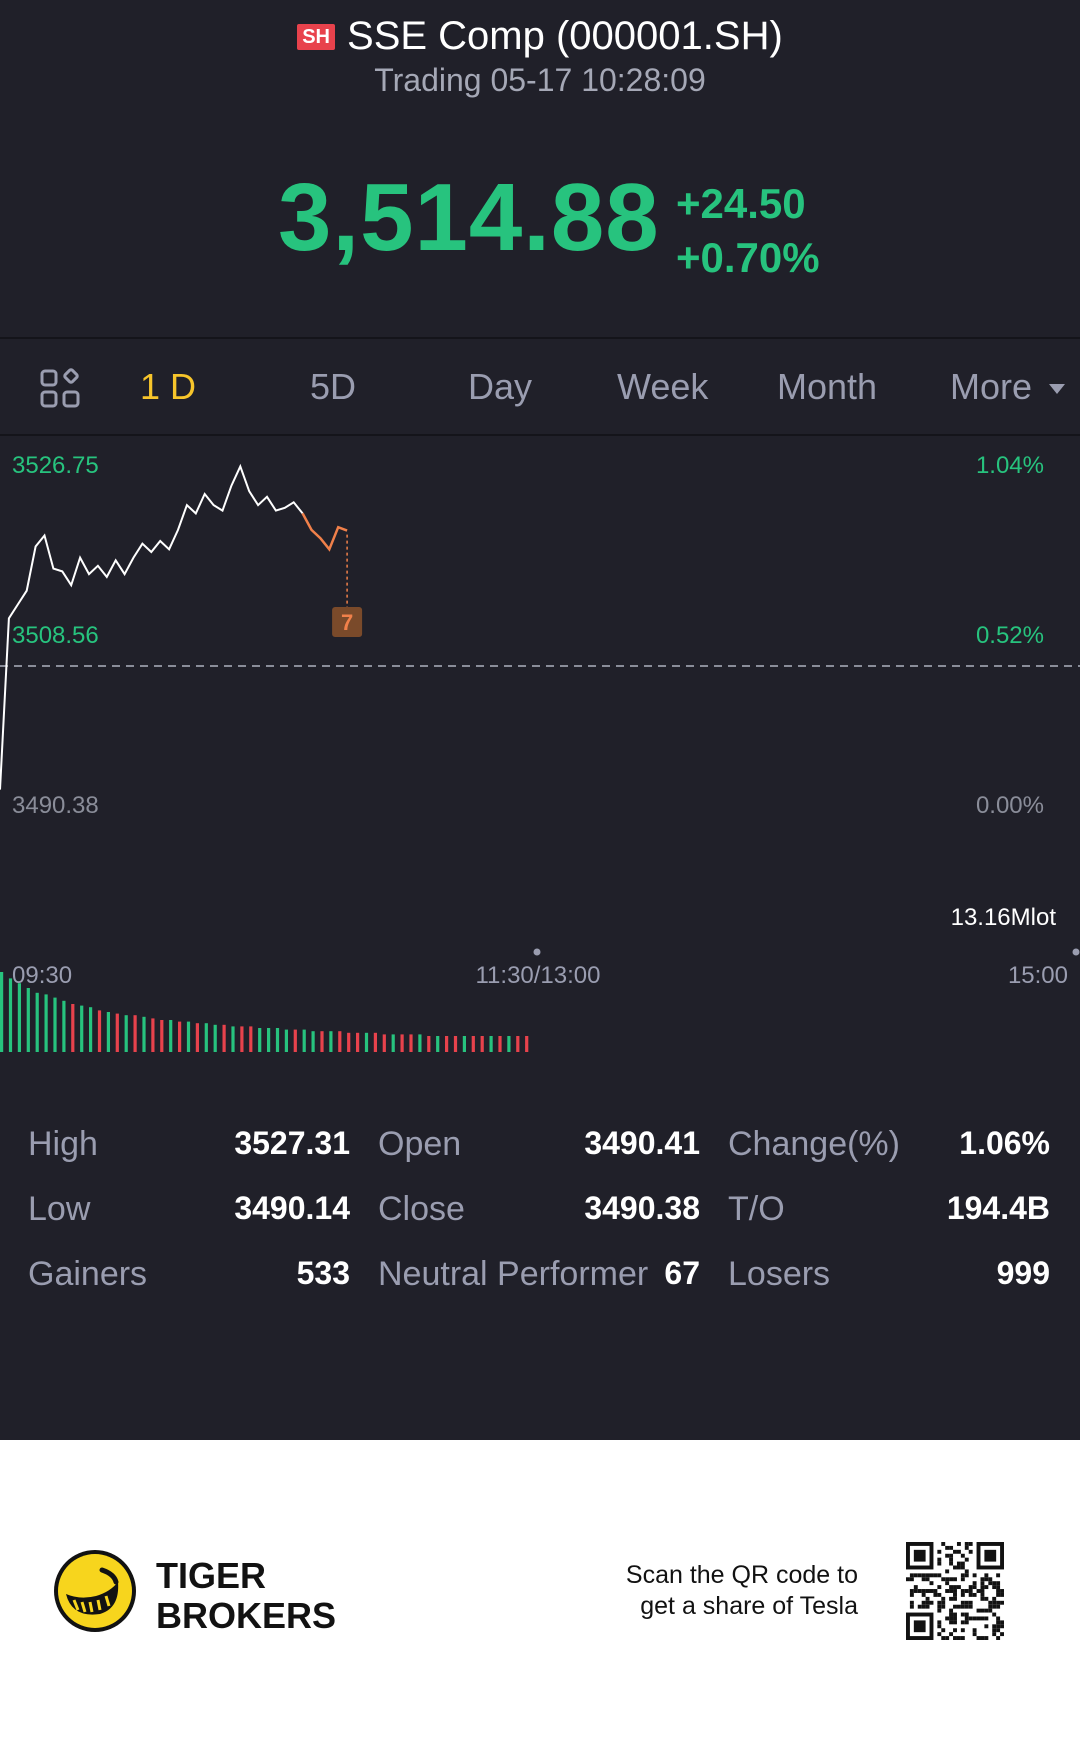 The width and height of the screenshot is (1080, 1742). Describe the element at coordinates (955, 1591) in the screenshot. I see `qr-code-icon` at that location.